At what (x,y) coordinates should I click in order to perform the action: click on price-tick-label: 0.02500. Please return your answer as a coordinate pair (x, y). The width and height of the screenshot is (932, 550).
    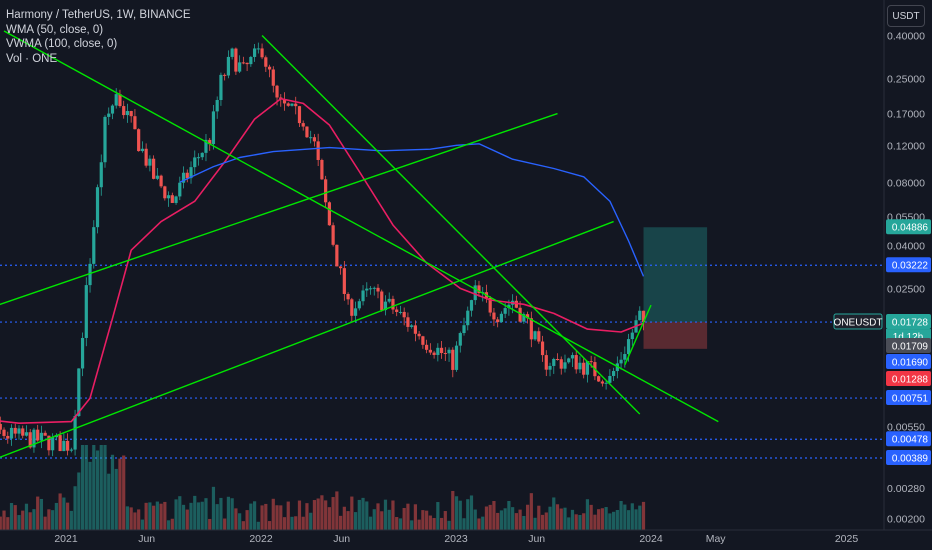
    Looking at the image, I should click on (906, 289).